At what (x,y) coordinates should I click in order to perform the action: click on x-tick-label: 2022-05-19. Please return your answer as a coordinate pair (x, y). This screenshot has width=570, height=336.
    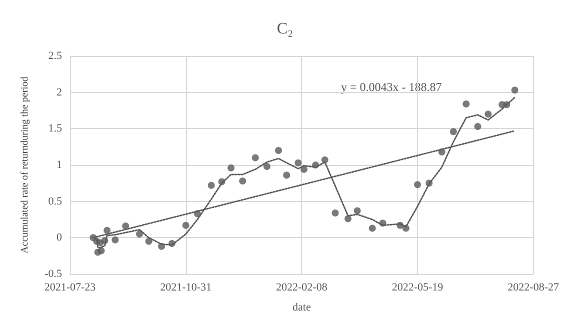
    Looking at the image, I should click on (418, 288).